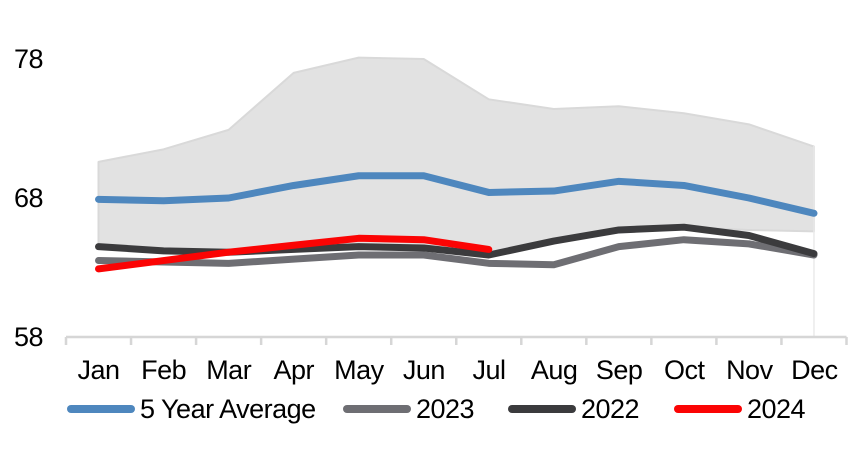 The width and height of the screenshot is (852, 458). Describe the element at coordinates (99, 370) in the screenshot. I see `x-tick-label-jan: Jan` at that location.